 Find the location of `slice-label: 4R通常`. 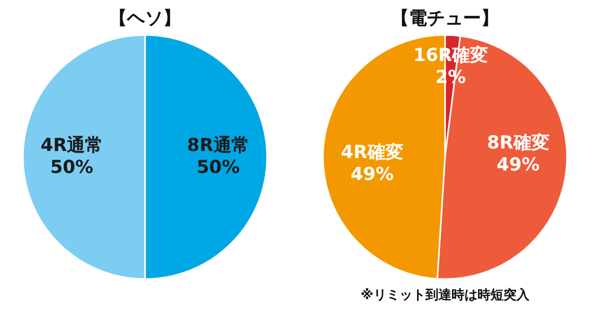

slice-label: 4R通常 is located at coordinates (71, 145).